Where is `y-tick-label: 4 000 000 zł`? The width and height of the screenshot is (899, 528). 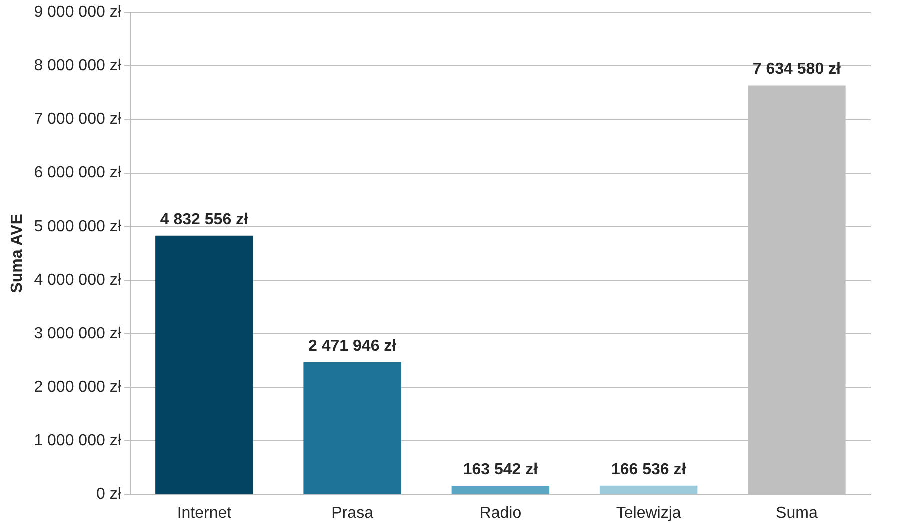
y-tick-label: 4 000 000 zł is located at coordinates (78, 280).